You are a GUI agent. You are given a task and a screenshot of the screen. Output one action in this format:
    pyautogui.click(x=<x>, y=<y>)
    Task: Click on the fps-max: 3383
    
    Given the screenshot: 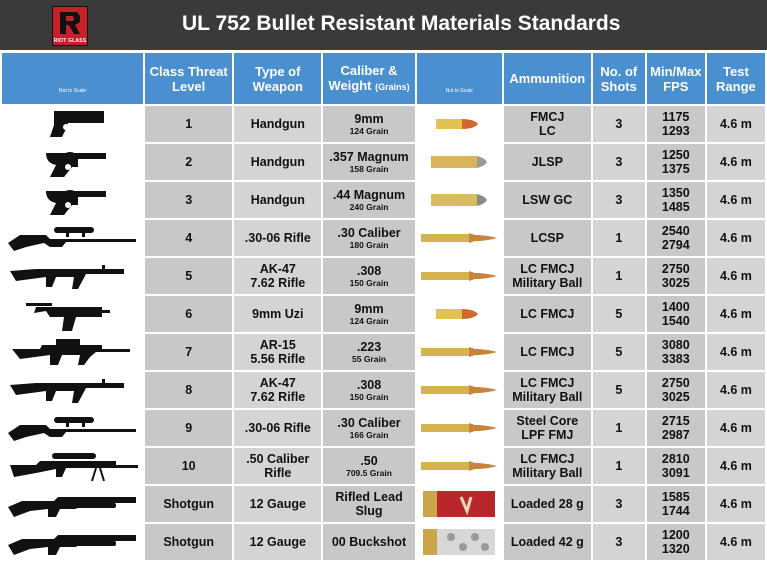 What is the action you would take?
    pyautogui.click(x=675, y=359)
    